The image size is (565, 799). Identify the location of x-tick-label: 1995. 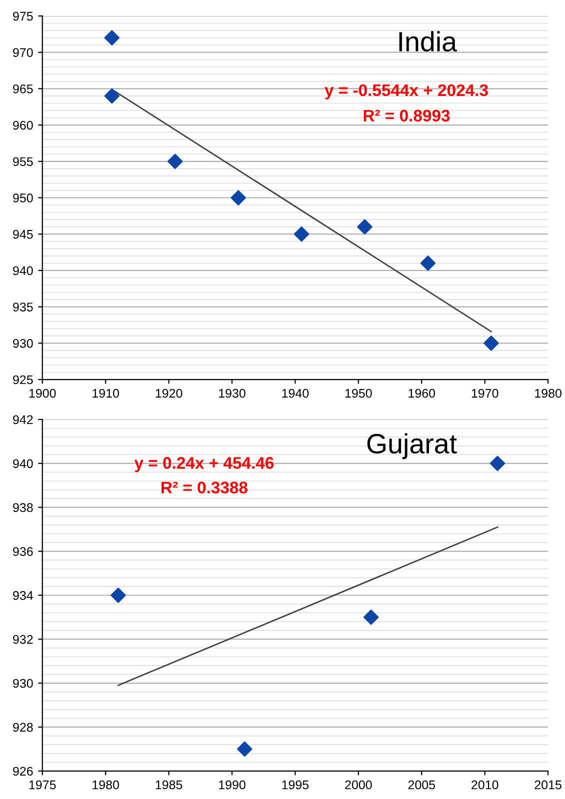
(295, 785).